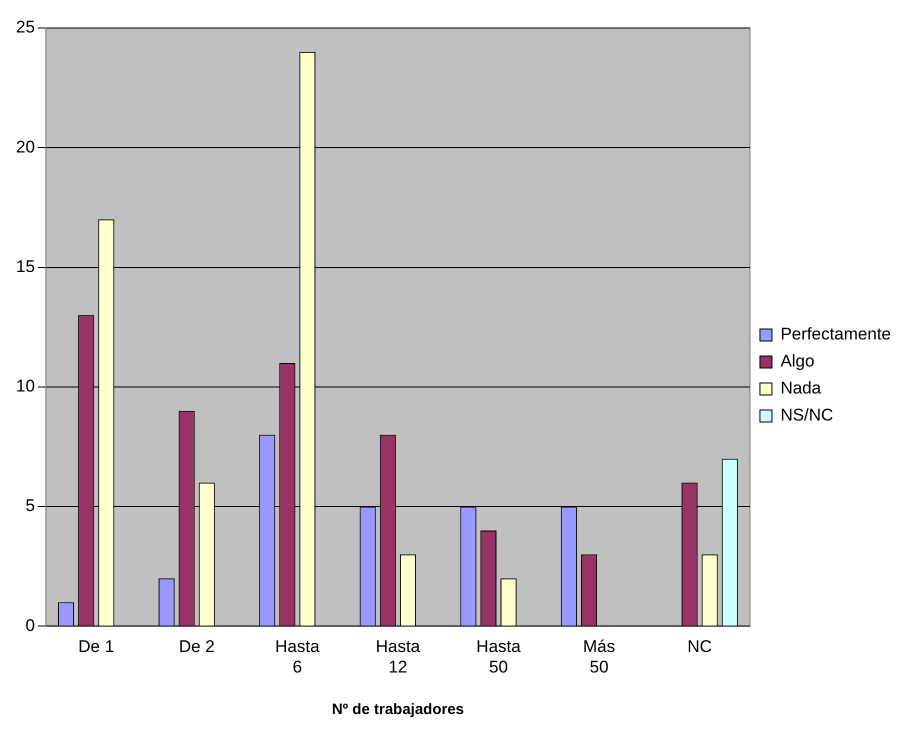 The image size is (914, 736). Describe the element at coordinates (196, 646) in the screenshot. I see `x-tick-label: De 2` at that location.